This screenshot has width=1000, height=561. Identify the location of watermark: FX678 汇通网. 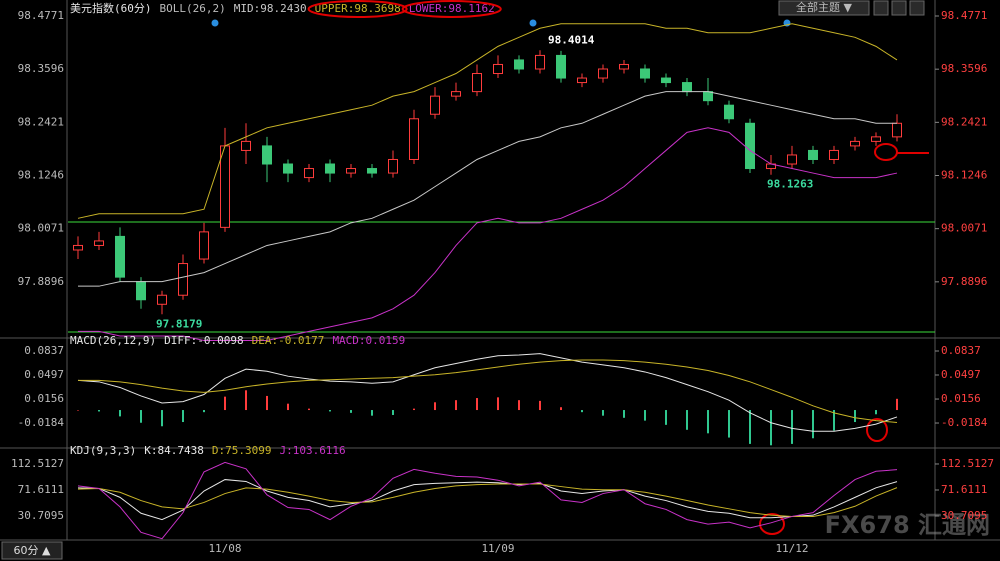
(907, 525).